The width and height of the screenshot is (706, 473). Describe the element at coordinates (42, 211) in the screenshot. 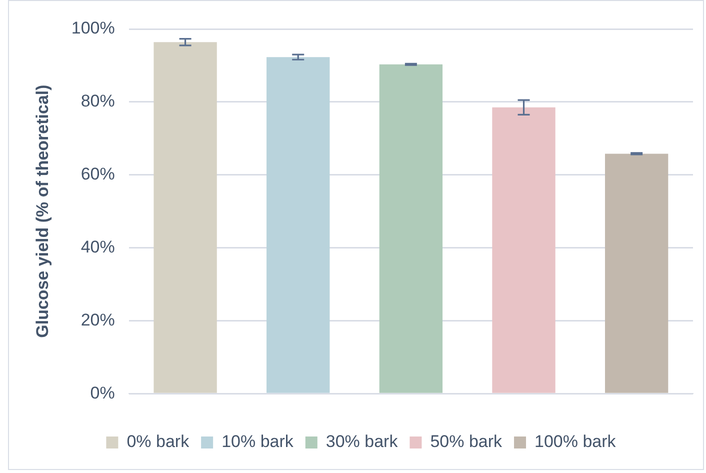

I see `y-axis-title: Glucose yield (% of theoretical)` at that location.